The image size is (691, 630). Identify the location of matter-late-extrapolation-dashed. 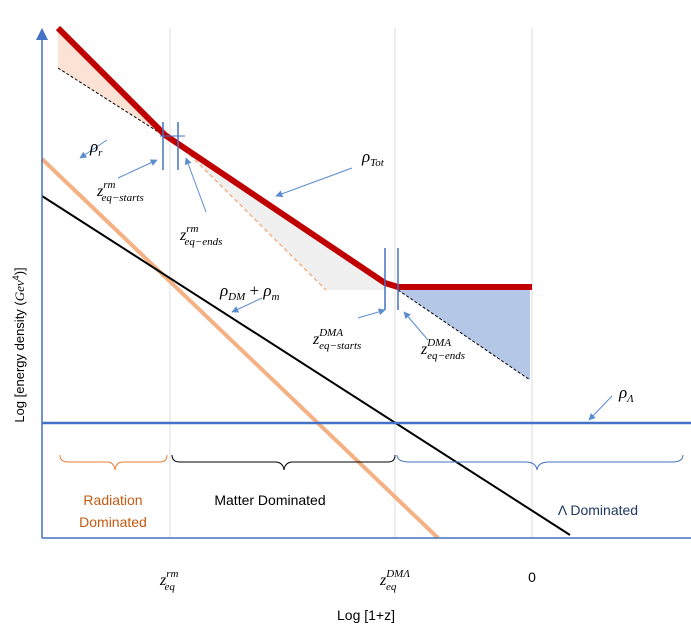
(464, 335).